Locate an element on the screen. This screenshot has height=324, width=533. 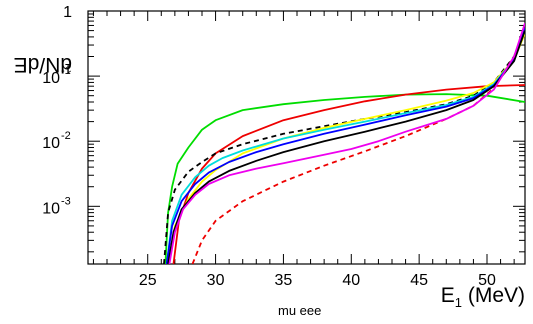
y-tick-label-exponent: -3 is located at coordinates (66, 201).